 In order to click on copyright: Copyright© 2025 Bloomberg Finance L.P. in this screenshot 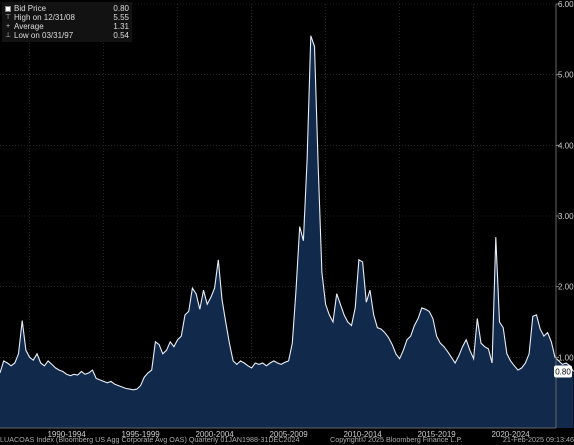, I will do `click(396, 439)`.